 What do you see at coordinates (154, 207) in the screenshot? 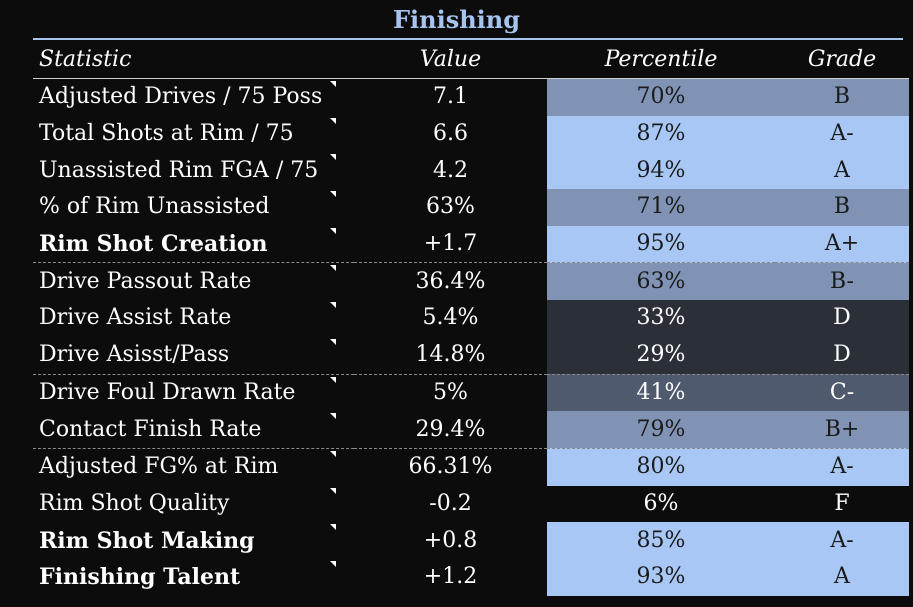
I see `statistic-label: % of Rim Unassisted` at bounding box center [154, 207].